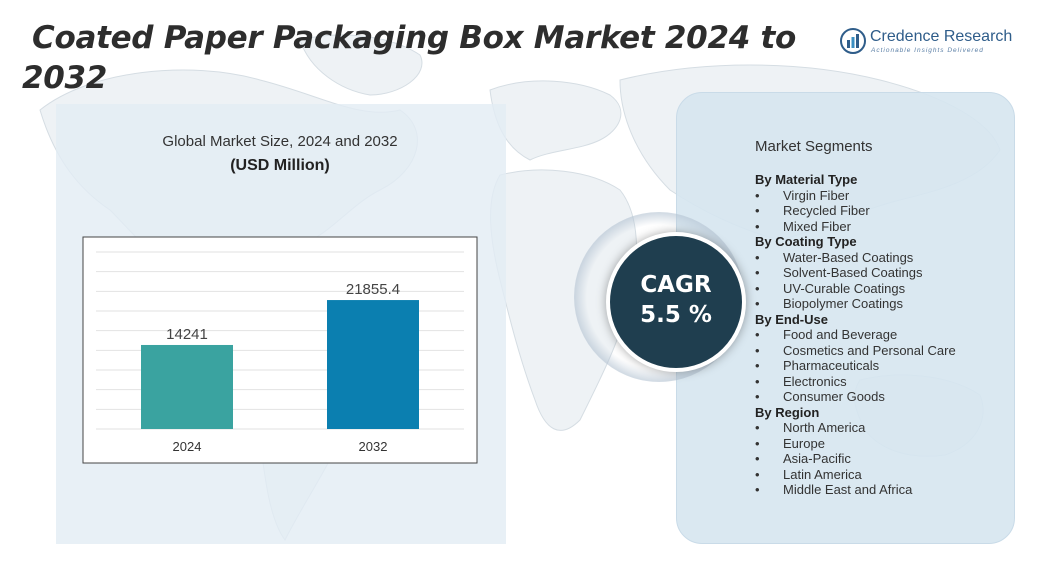 The width and height of the screenshot is (1057, 581). I want to click on logo-tagline: Actionable Insights Delivered, so click(927, 50).